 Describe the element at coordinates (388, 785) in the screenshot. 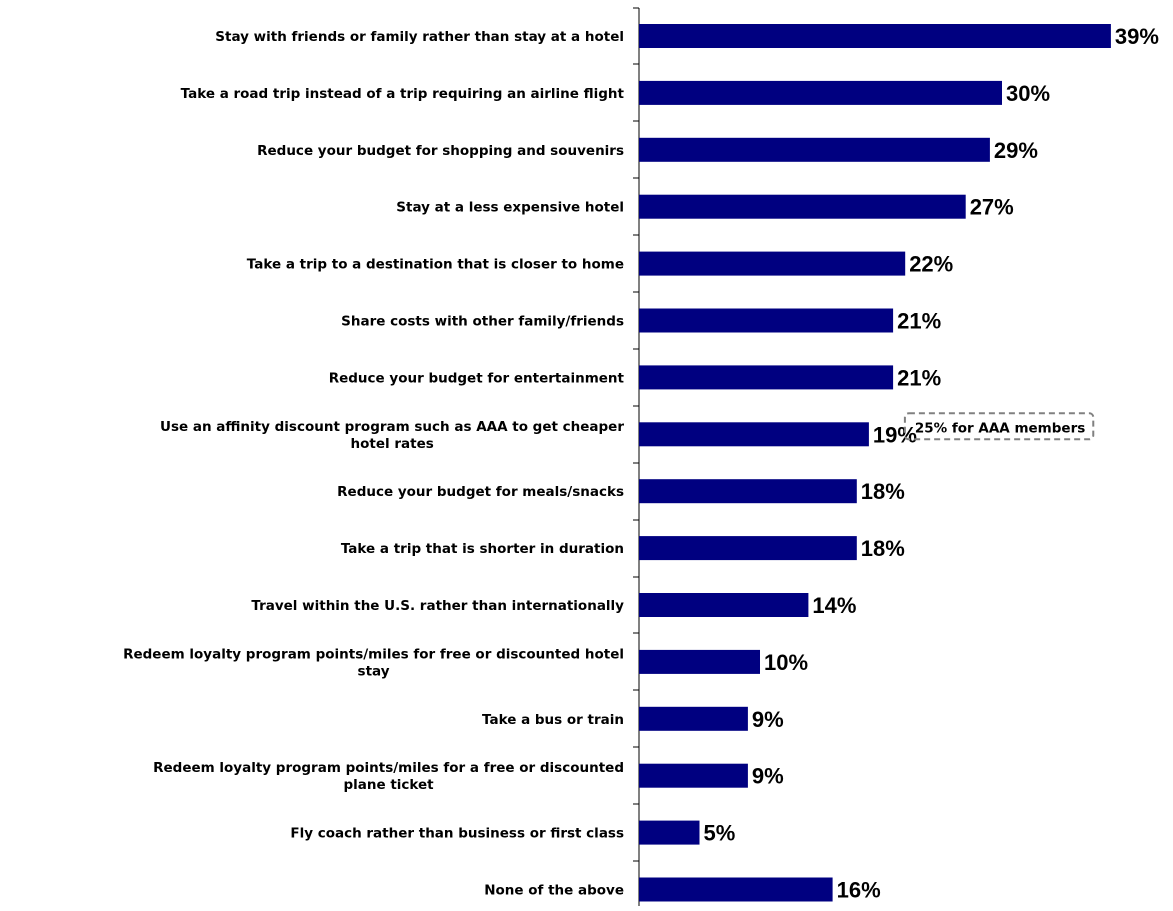

I see `category-label: plane ticket` at that location.